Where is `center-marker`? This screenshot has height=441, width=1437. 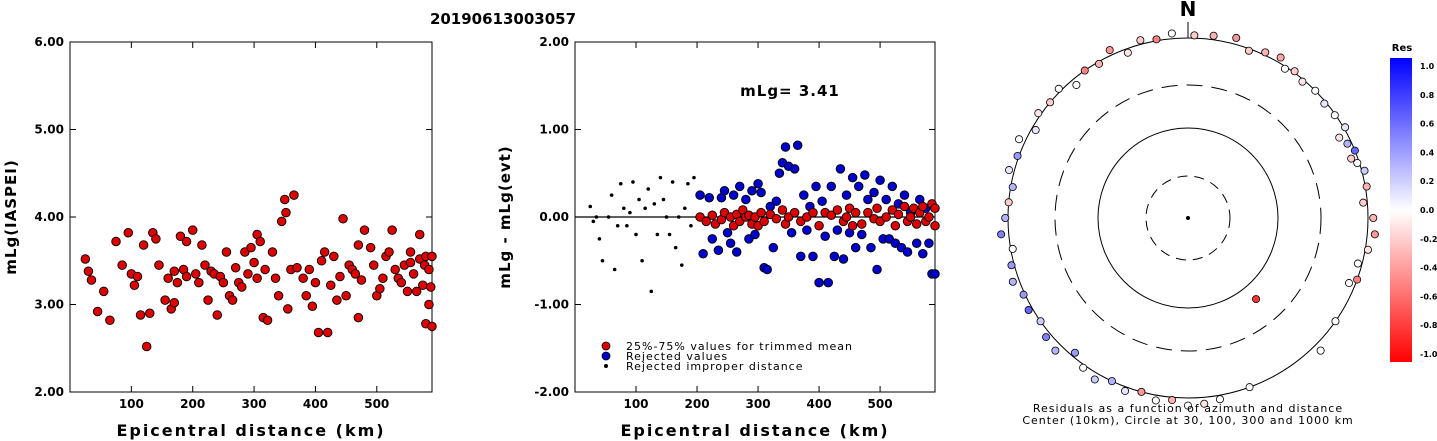 center-marker is located at coordinates (1188, 218).